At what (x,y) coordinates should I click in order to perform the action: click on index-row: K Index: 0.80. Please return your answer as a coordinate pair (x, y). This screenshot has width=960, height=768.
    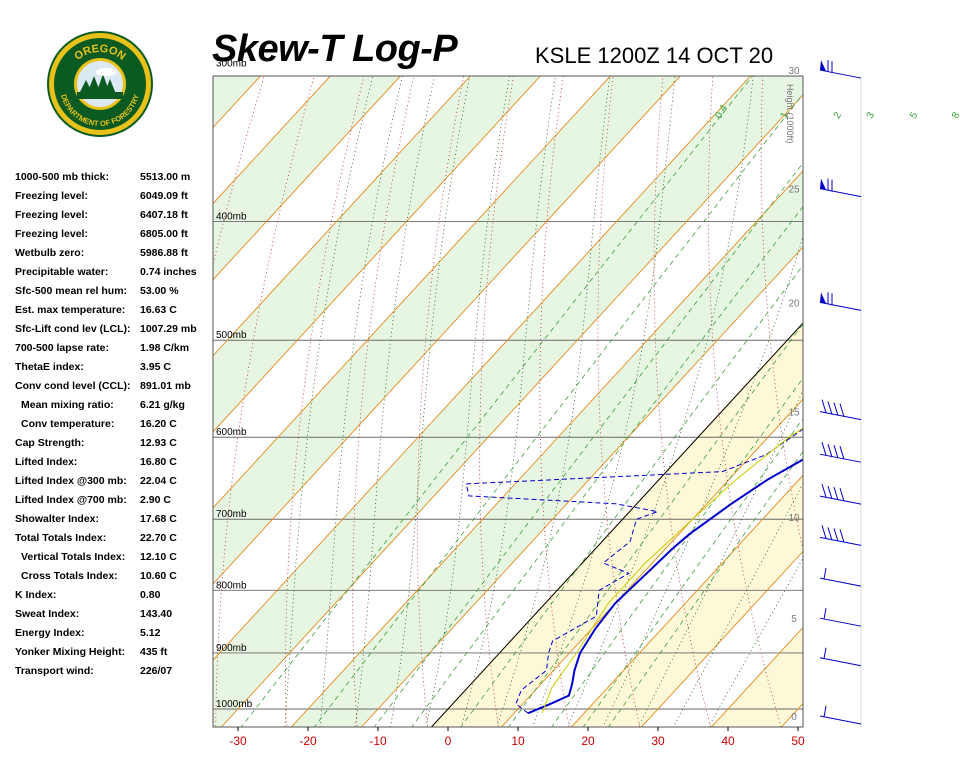
    Looking at the image, I should click on (115, 595).